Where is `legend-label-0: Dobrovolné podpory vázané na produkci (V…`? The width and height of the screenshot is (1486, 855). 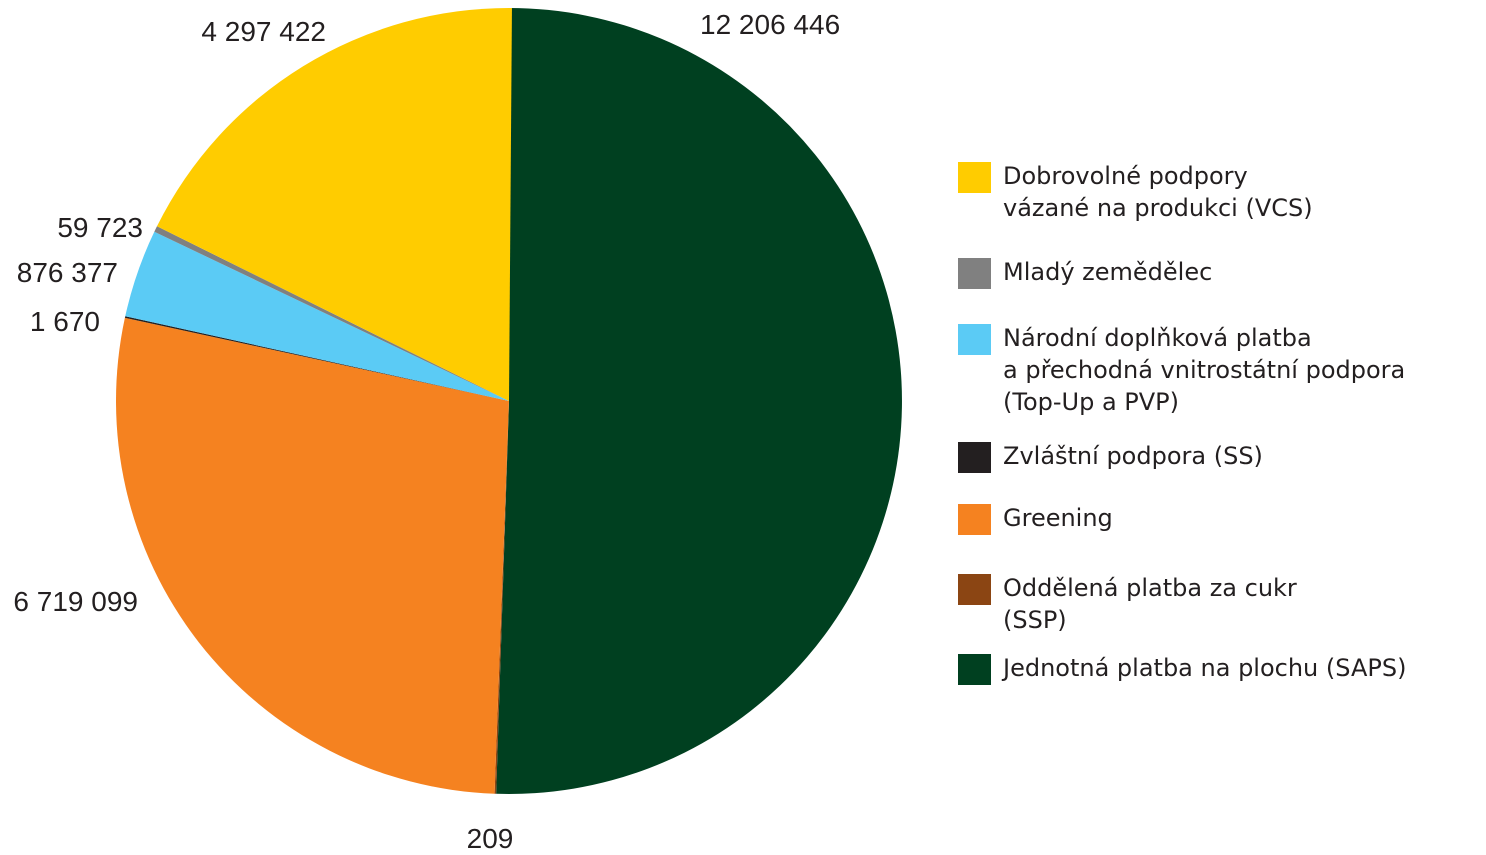 legend-label-0: Dobrovolné podpory vázané na produkci (V… is located at coordinates (1158, 192).